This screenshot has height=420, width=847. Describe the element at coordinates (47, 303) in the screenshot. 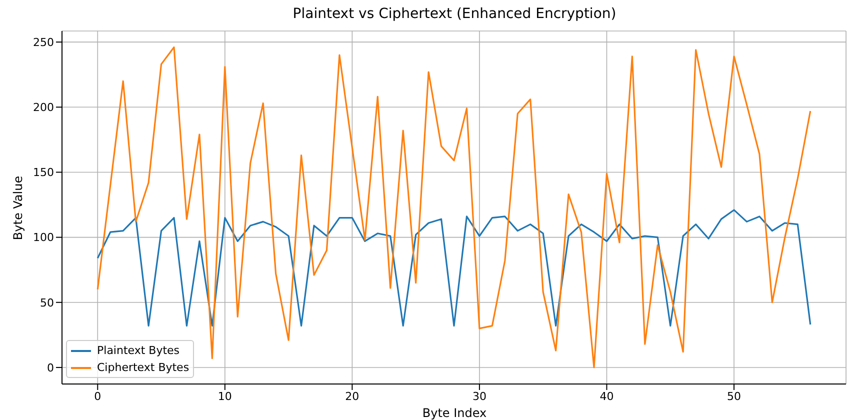

I see `y-tick-label: 50` at that location.